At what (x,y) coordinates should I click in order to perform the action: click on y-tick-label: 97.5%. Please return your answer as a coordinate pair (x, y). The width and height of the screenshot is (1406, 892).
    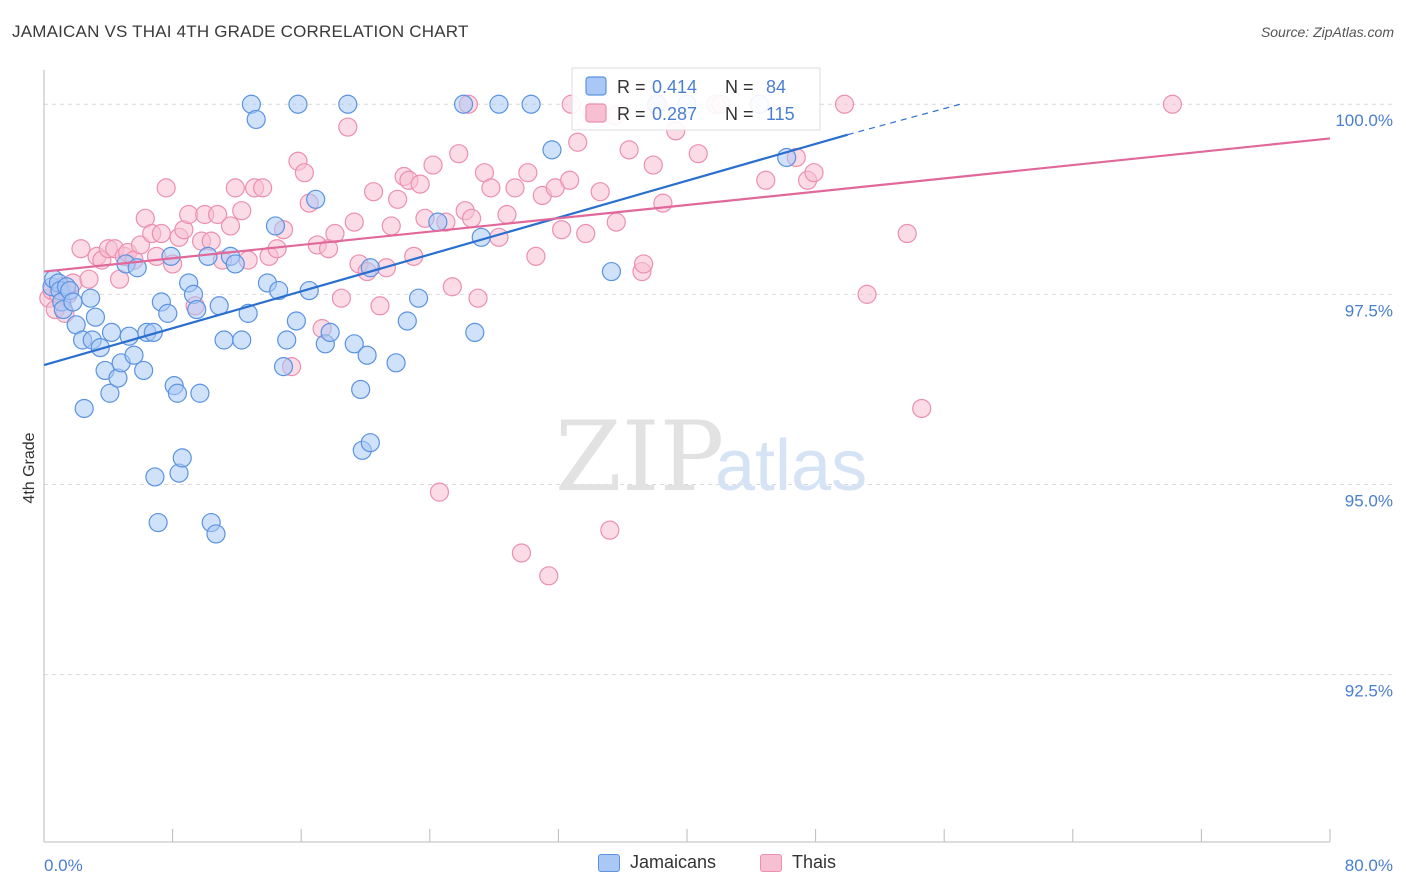
    Looking at the image, I should click on (1369, 310).